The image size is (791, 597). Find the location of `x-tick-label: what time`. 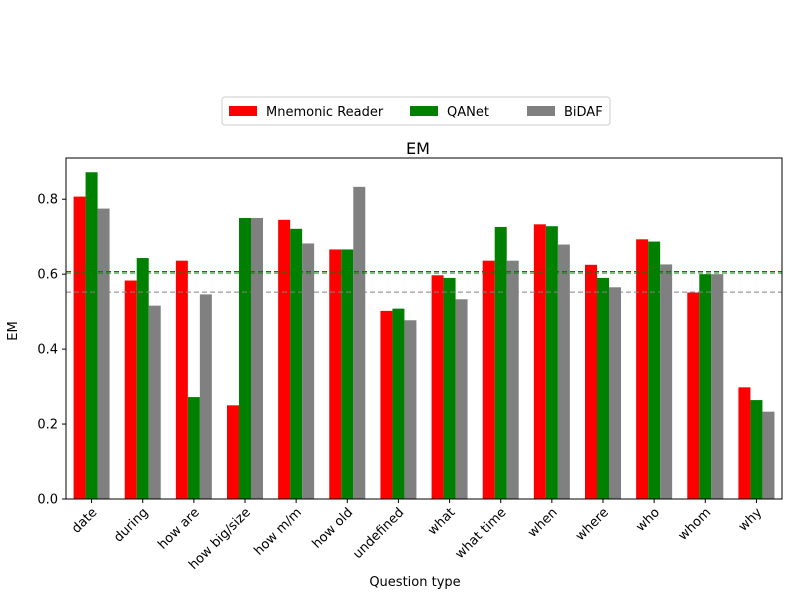

x-tick-label: what time is located at coordinates (481, 533).